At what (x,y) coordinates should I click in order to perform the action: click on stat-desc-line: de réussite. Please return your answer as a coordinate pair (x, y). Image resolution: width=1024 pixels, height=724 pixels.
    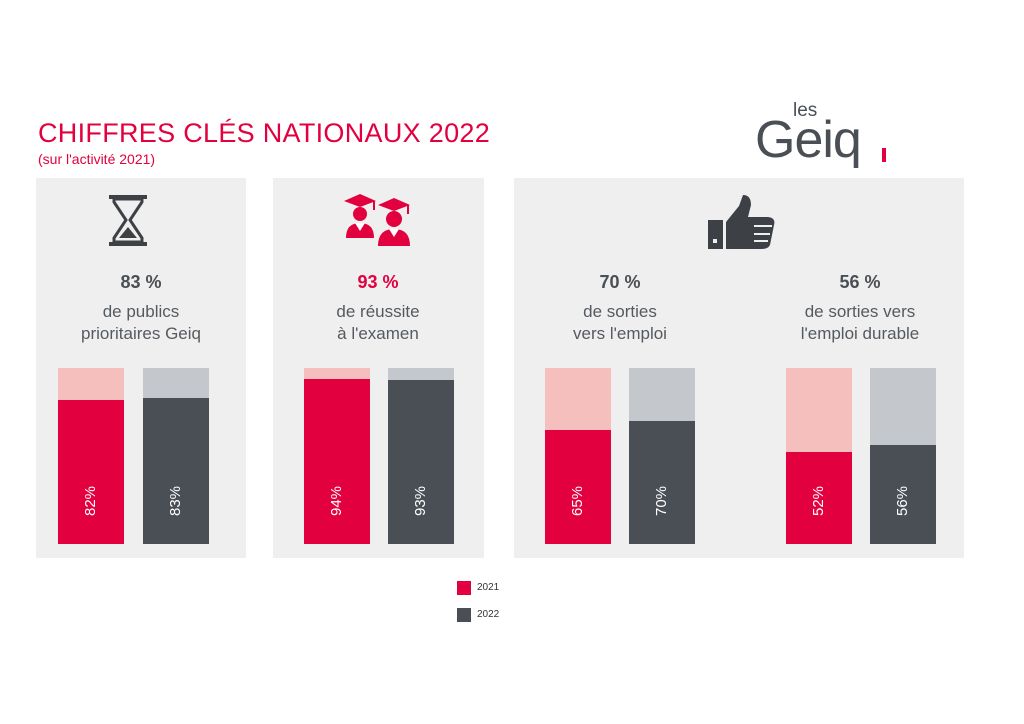
    Looking at the image, I should click on (378, 311).